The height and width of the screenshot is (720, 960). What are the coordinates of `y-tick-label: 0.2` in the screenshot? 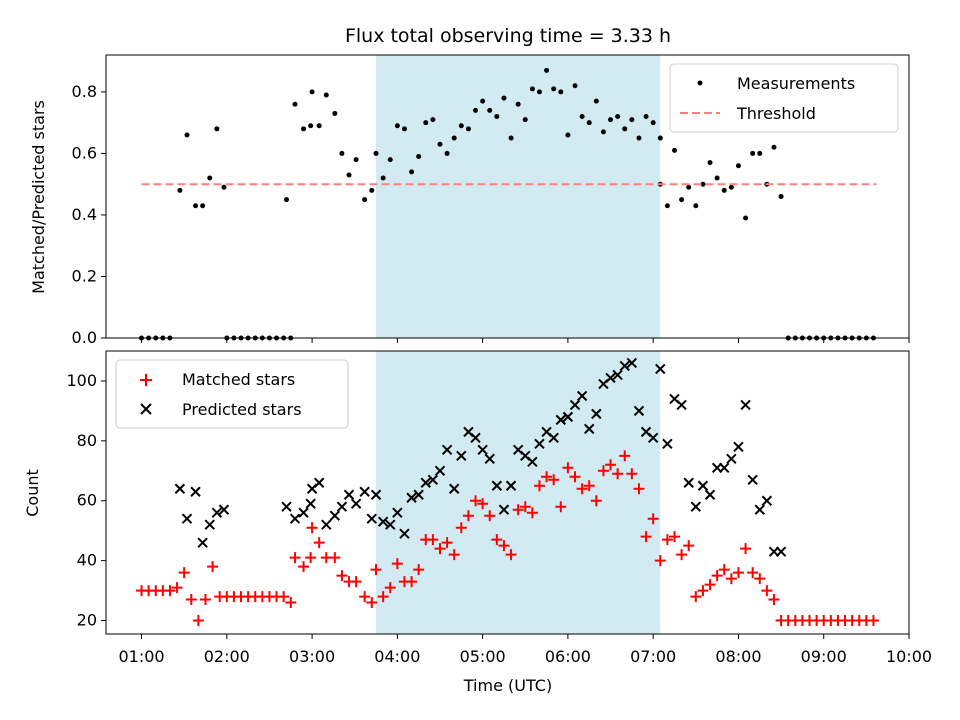 It's located at (84, 275).